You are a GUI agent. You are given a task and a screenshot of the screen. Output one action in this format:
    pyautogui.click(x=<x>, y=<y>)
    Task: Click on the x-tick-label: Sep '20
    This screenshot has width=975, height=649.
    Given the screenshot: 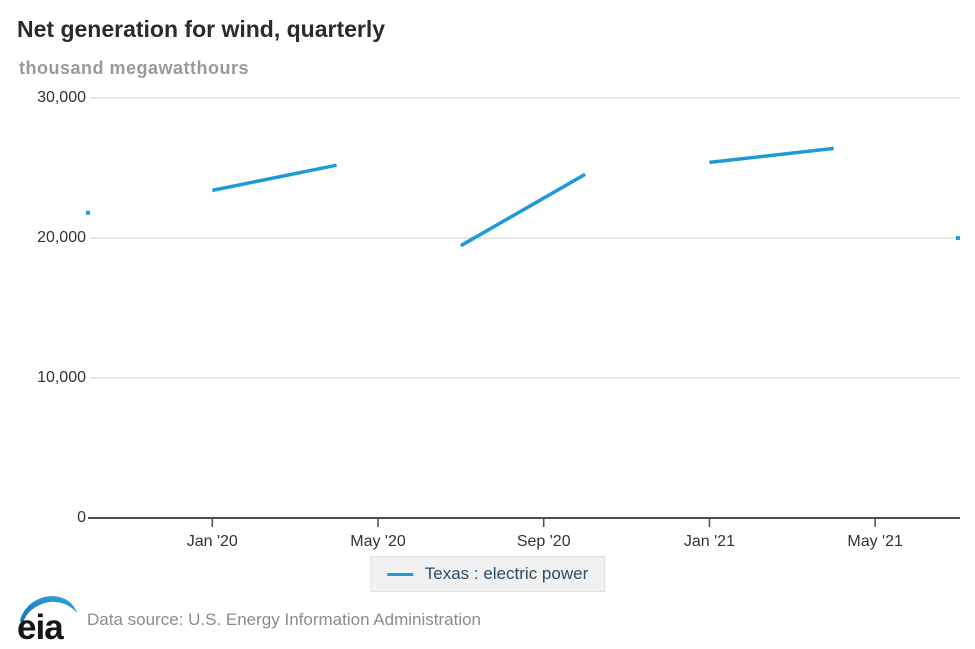 What is the action you would take?
    pyautogui.click(x=543, y=541)
    